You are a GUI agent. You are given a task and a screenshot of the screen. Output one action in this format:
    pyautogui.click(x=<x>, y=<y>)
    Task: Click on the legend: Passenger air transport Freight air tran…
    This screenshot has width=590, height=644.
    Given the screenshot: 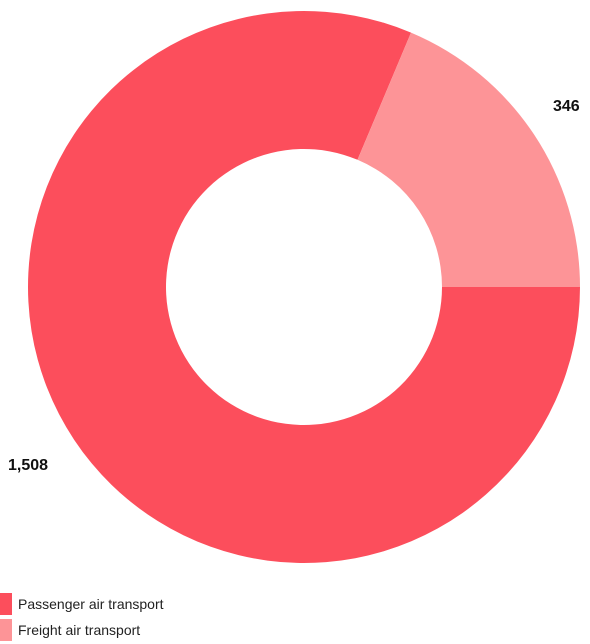 What is the action you would take?
    pyautogui.click(x=160, y=617)
    